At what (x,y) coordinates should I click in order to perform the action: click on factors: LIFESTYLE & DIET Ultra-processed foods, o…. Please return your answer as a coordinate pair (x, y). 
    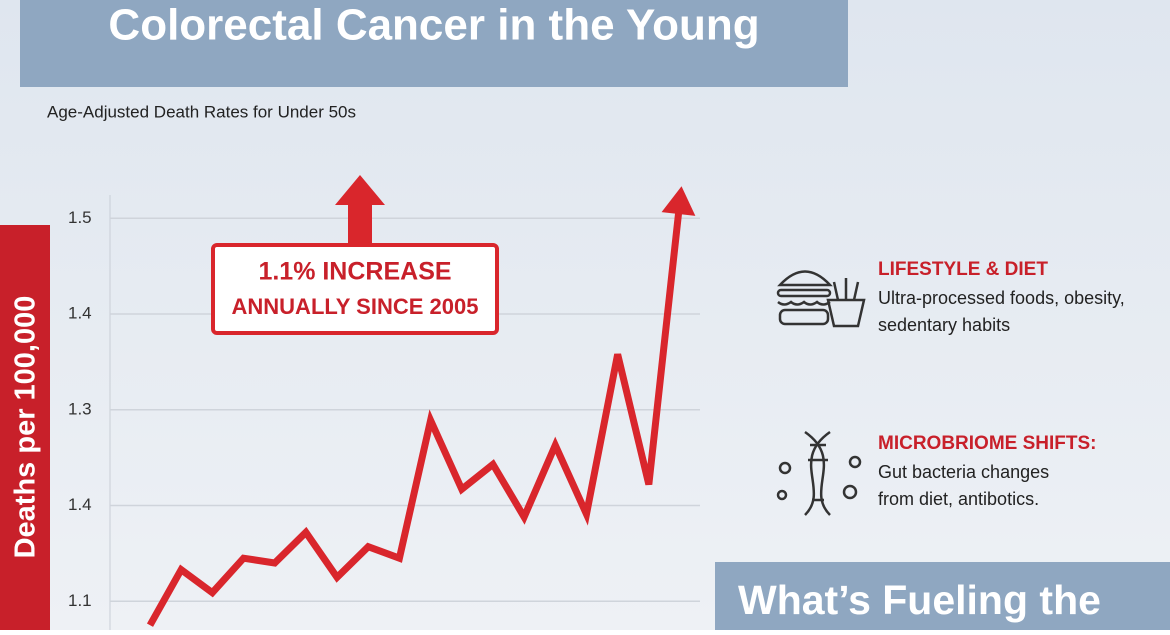
    Looking at the image, I should click on (1001, 384).